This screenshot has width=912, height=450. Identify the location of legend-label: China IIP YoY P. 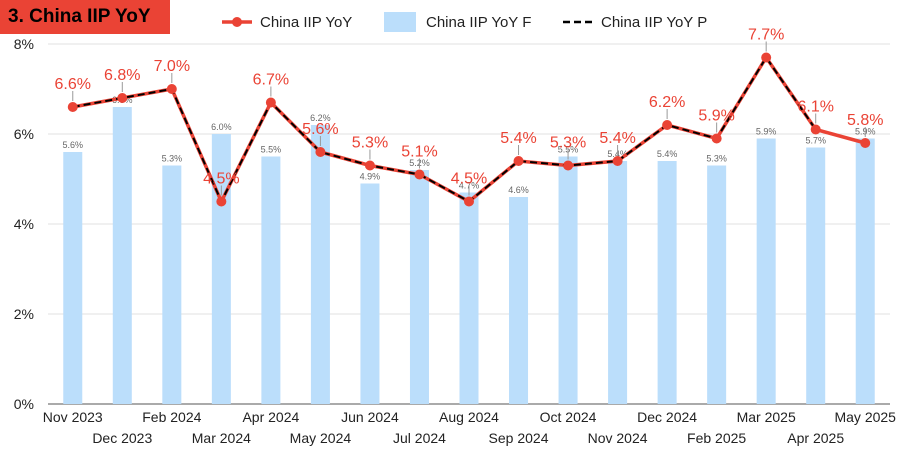
(654, 22).